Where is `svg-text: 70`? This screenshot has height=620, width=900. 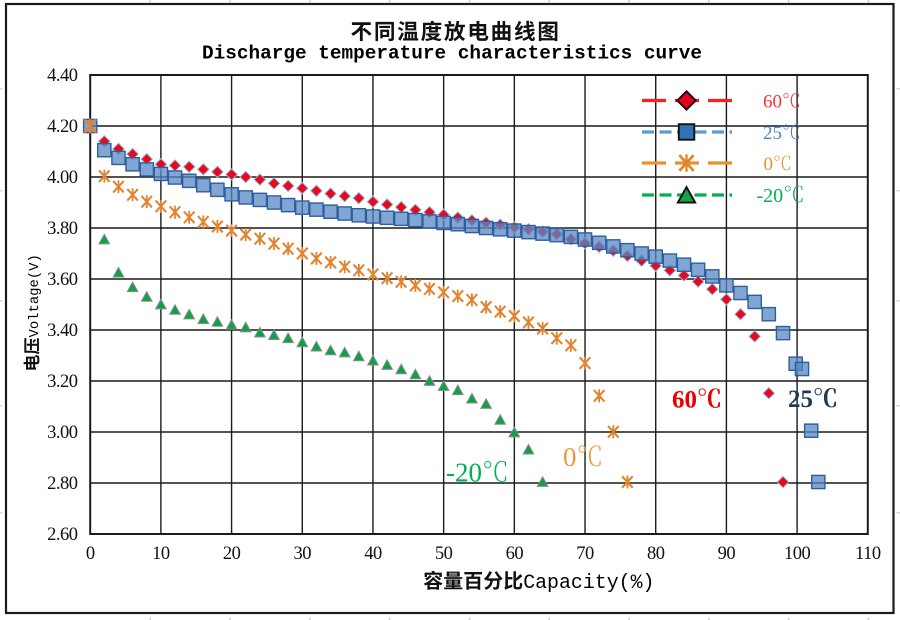
svg-text: 70 is located at coordinates (585, 554).